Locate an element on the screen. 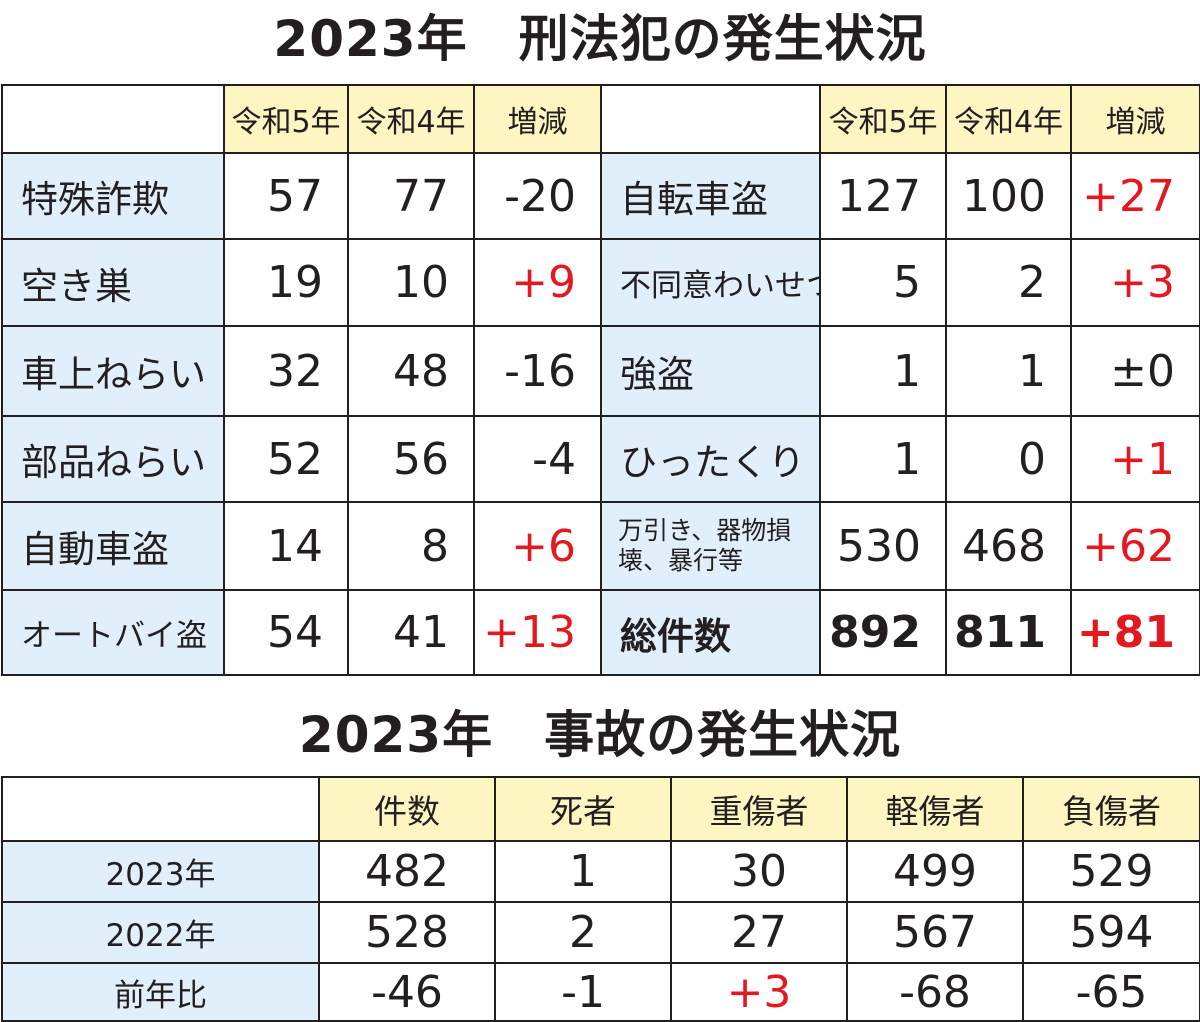  table-row: 空き巣 19 10 +9 不同意わいせつ 5 2 +3 is located at coordinates (600, 282).